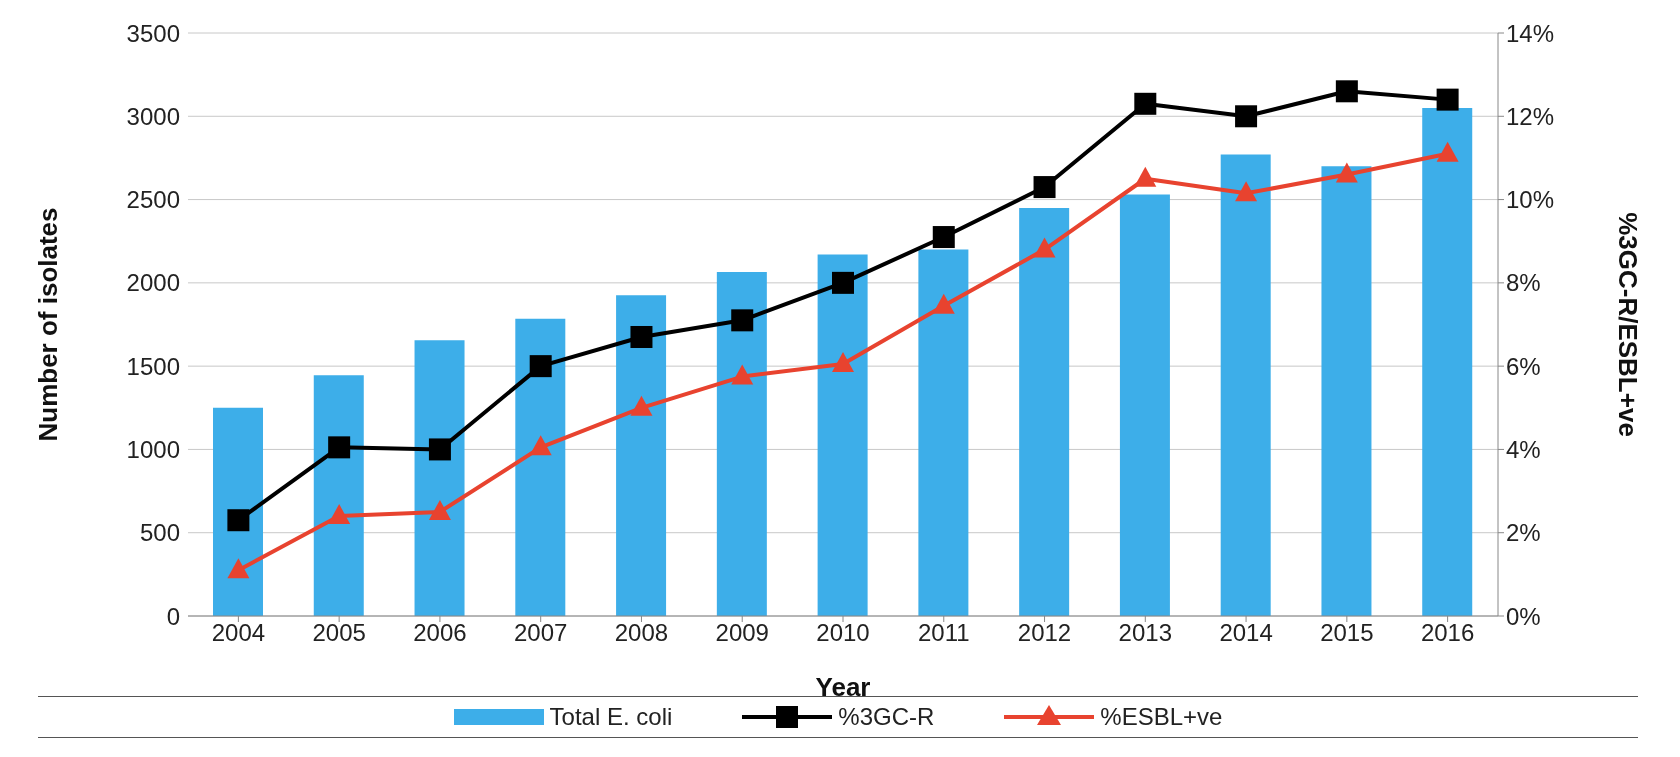 This screenshot has width=1680, height=757. I want to click on y-tick-label: 3500, so click(153, 33).